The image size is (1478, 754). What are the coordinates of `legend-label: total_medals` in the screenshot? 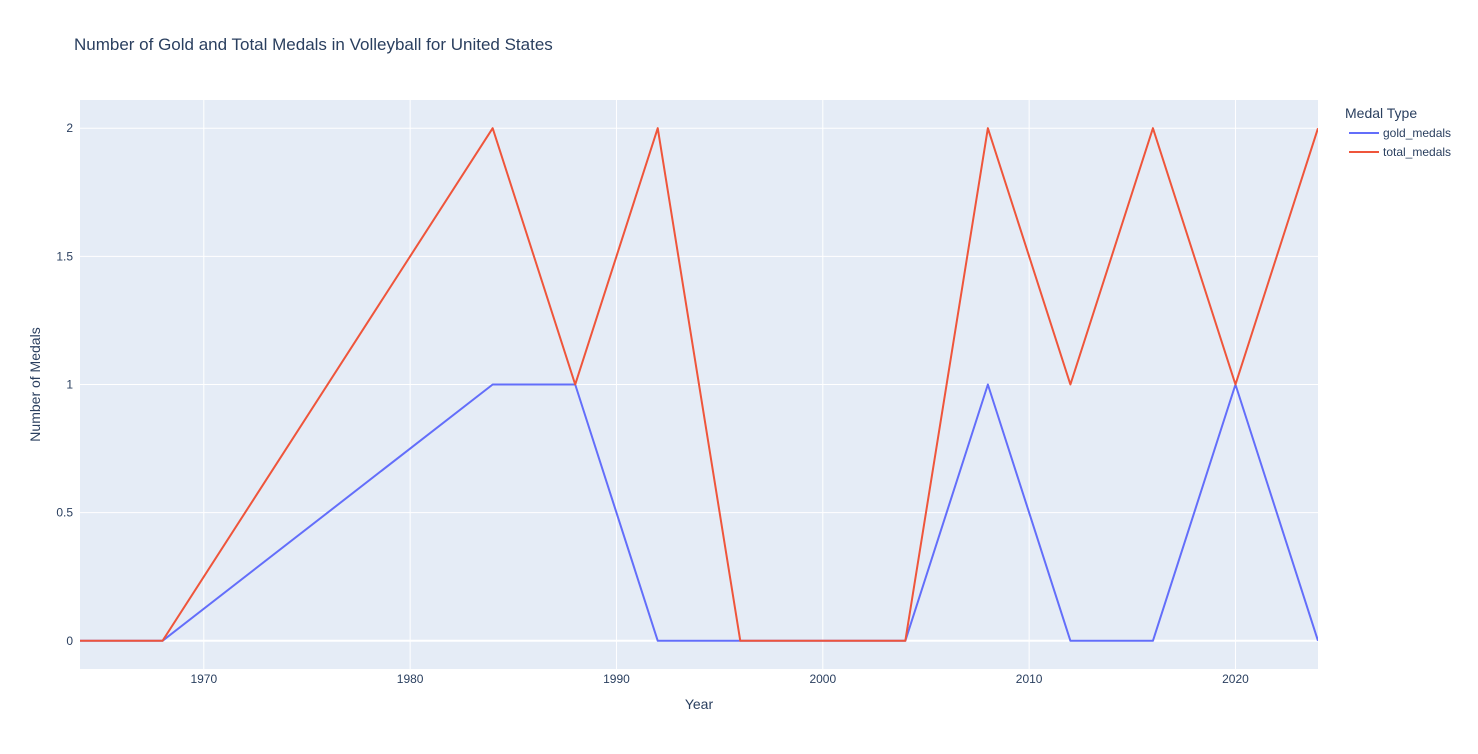 It's located at (1417, 152).